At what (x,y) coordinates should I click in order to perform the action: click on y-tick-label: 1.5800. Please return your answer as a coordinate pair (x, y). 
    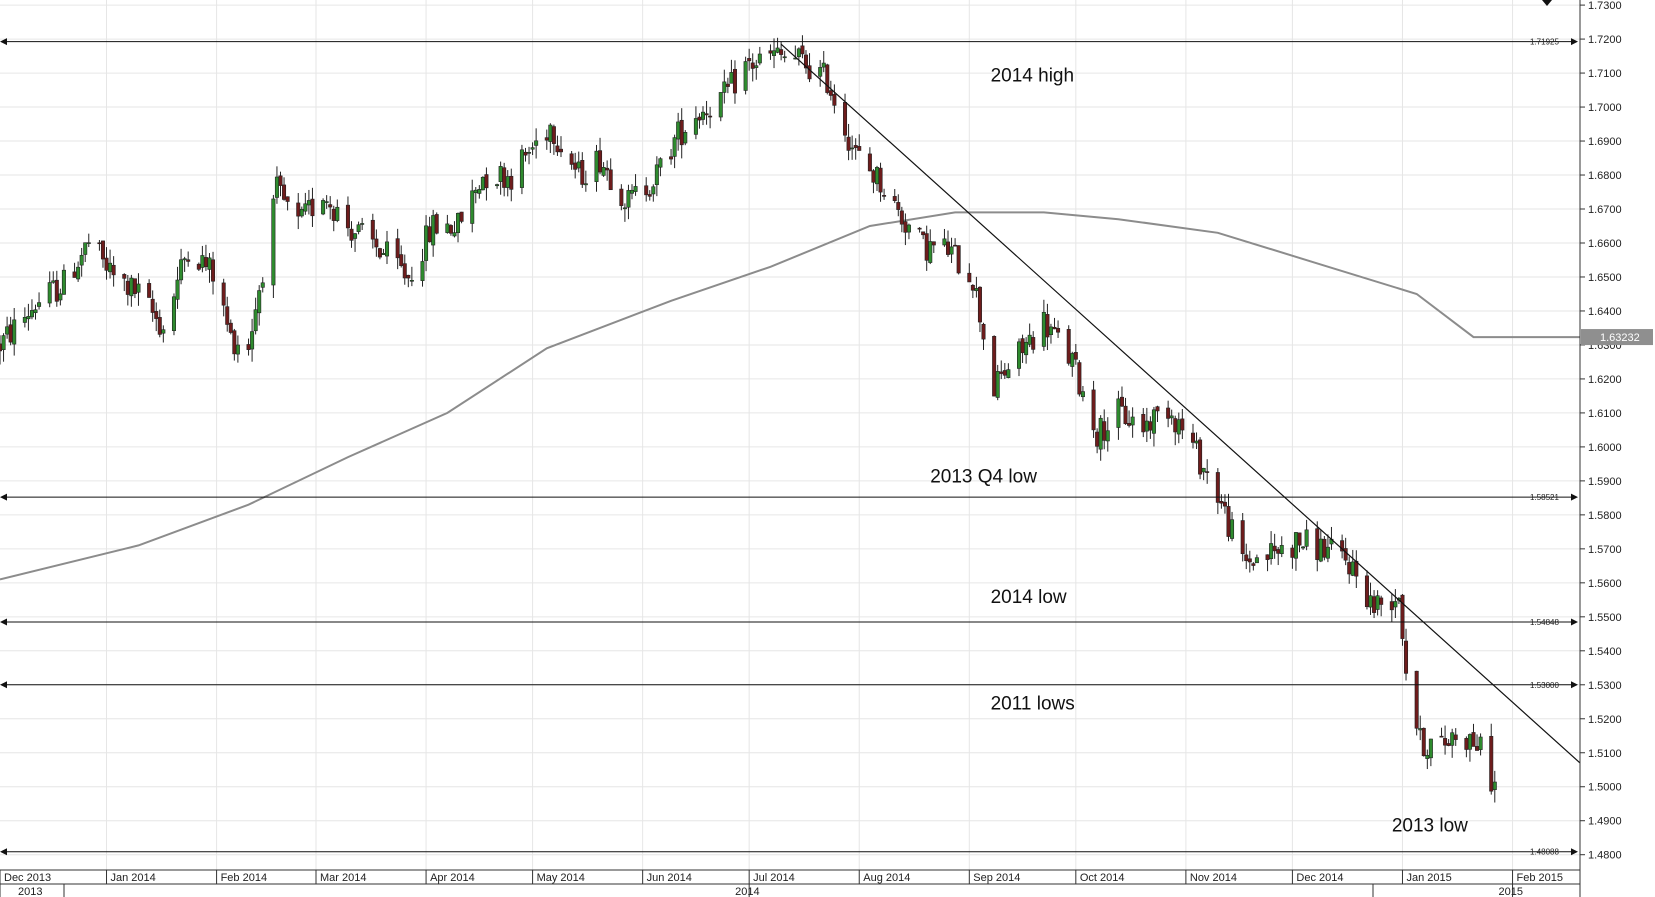
    Looking at the image, I should click on (1605, 516).